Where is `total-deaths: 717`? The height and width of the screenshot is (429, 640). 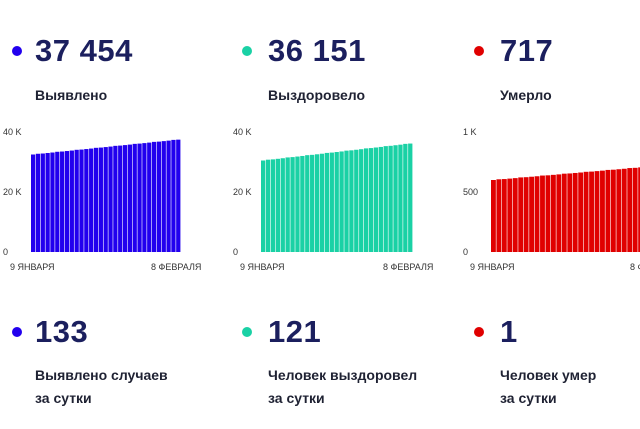
total-deaths: 717 is located at coordinates (527, 50).